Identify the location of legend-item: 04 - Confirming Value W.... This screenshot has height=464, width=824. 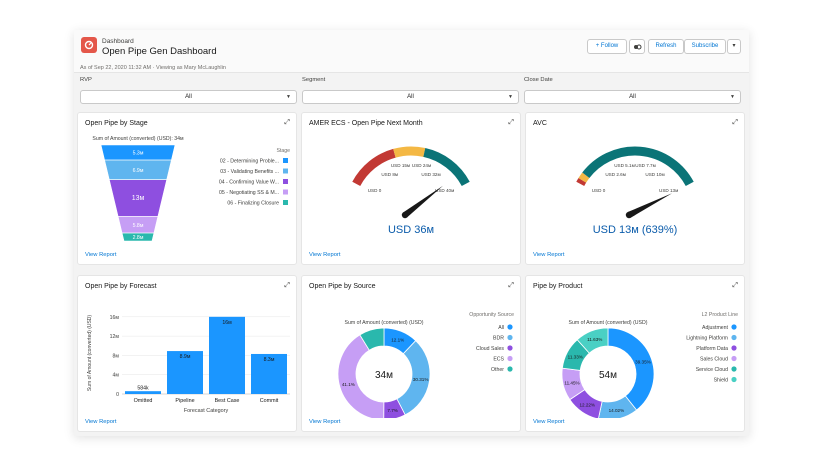
(249, 183).